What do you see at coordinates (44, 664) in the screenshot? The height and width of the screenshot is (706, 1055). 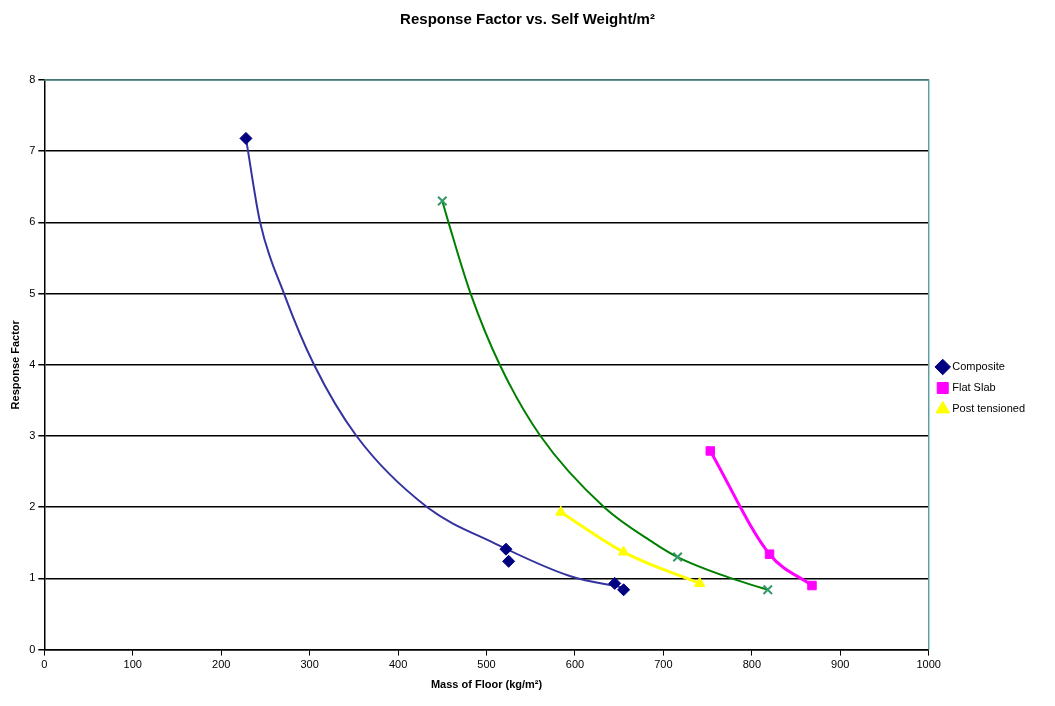 I see `x-tick-label: 0` at bounding box center [44, 664].